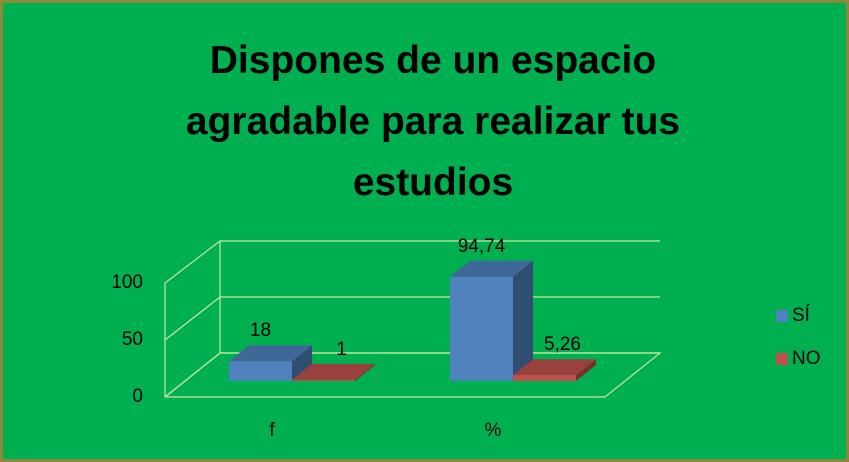  Describe the element at coordinates (562, 344) in the screenshot. I see `data-label: 5,26` at that location.